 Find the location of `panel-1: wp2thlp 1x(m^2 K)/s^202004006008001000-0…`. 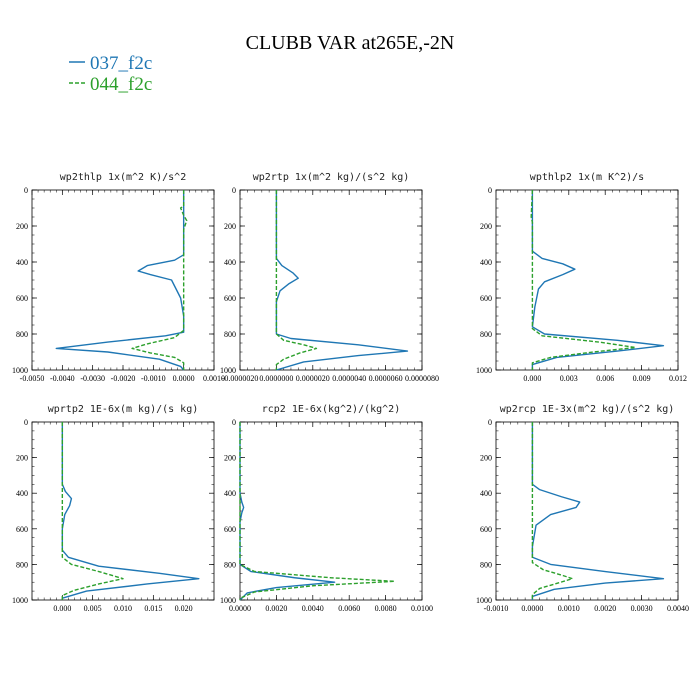

panel-1: wp2thlp 1x(m^2 K)/s^202004006008001000-0… is located at coordinates (118, 277).